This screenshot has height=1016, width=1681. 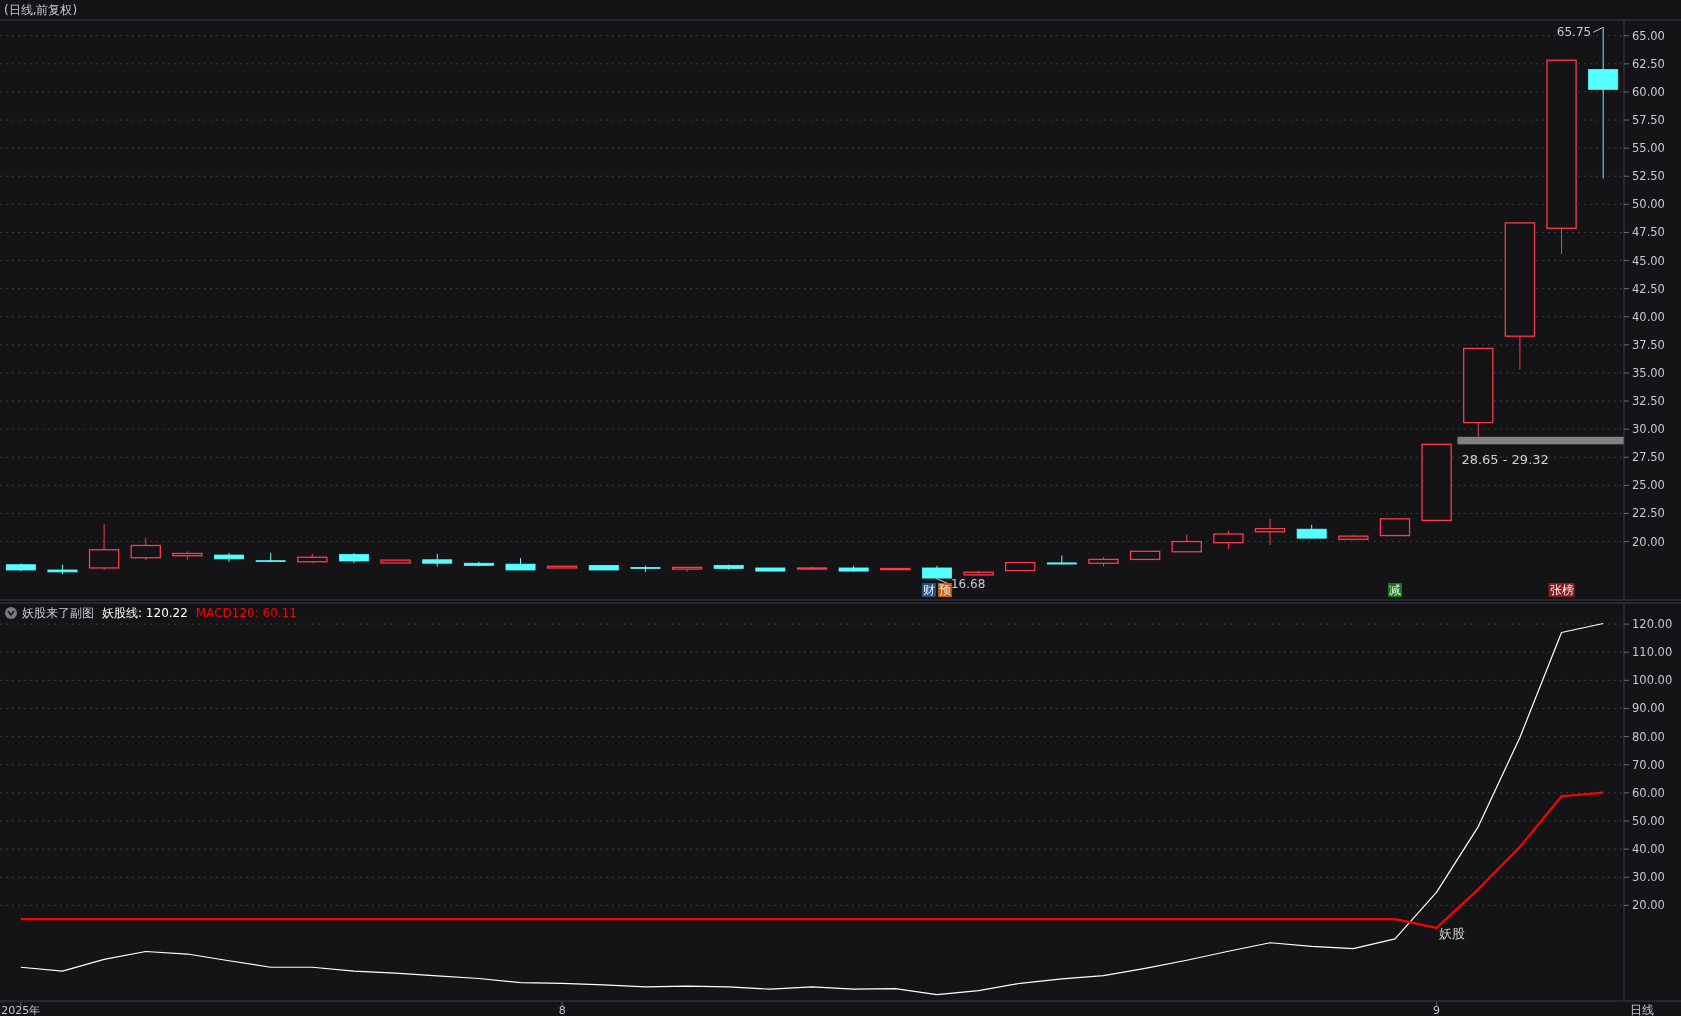 What do you see at coordinates (968, 583) in the screenshot?
I see `annotation: 16.68` at bounding box center [968, 583].